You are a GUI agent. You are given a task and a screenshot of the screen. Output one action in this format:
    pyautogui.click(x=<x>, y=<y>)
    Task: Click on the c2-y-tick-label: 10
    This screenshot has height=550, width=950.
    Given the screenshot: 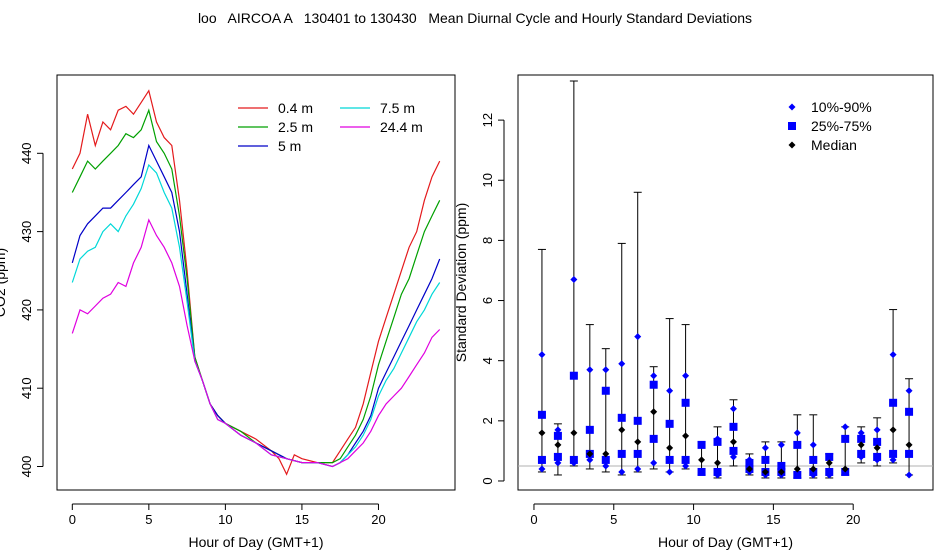 What is the action you would take?
    pyautogui.click(x=487, y=180)
    